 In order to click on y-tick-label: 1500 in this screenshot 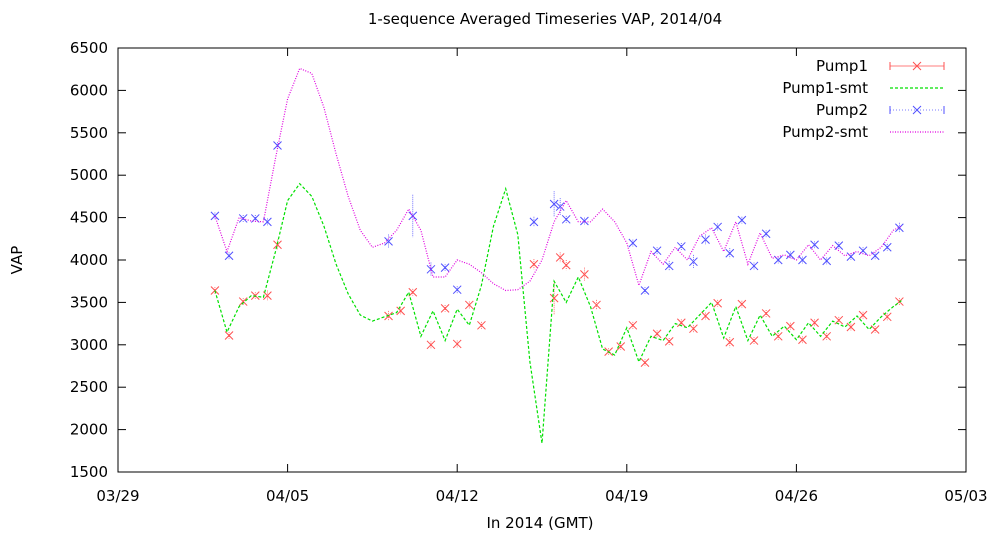, I will do `click(89, 472)`.